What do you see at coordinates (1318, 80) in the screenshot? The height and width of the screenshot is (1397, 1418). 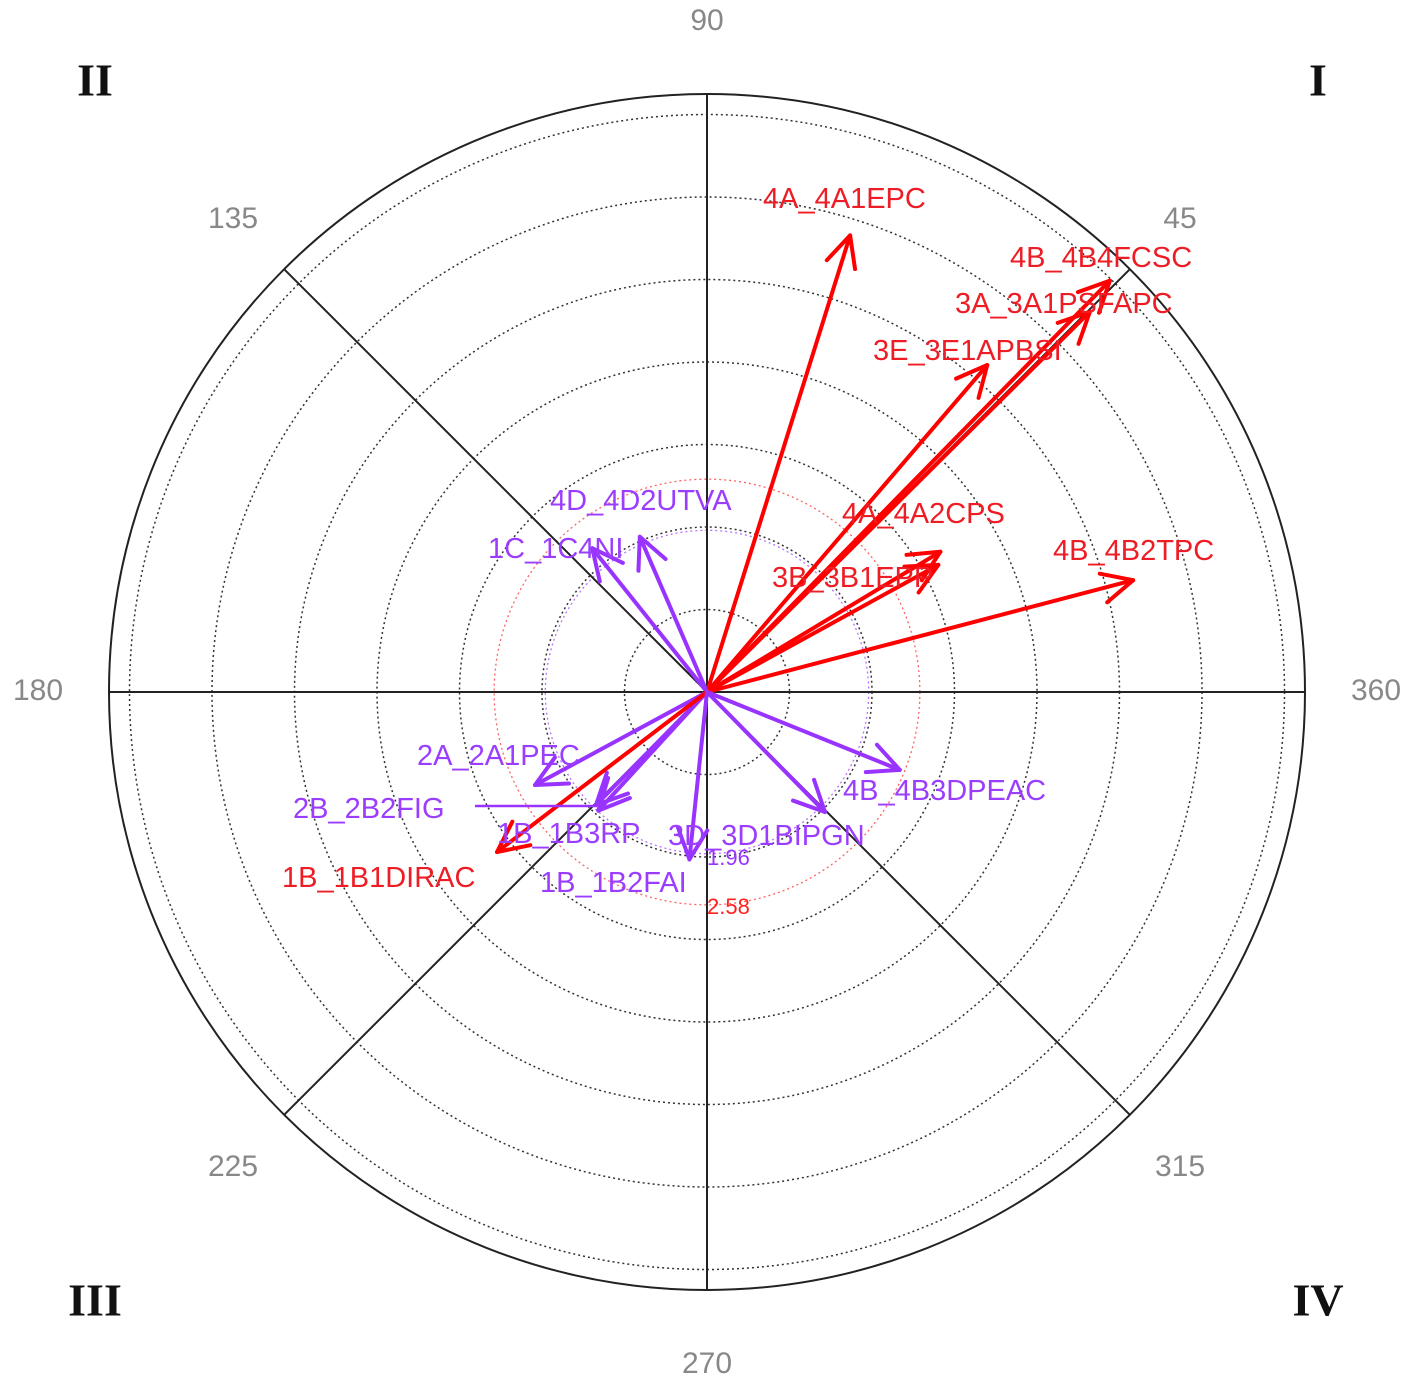 I see `quadrant-label-i: I` at bounding box center [1318, 80].